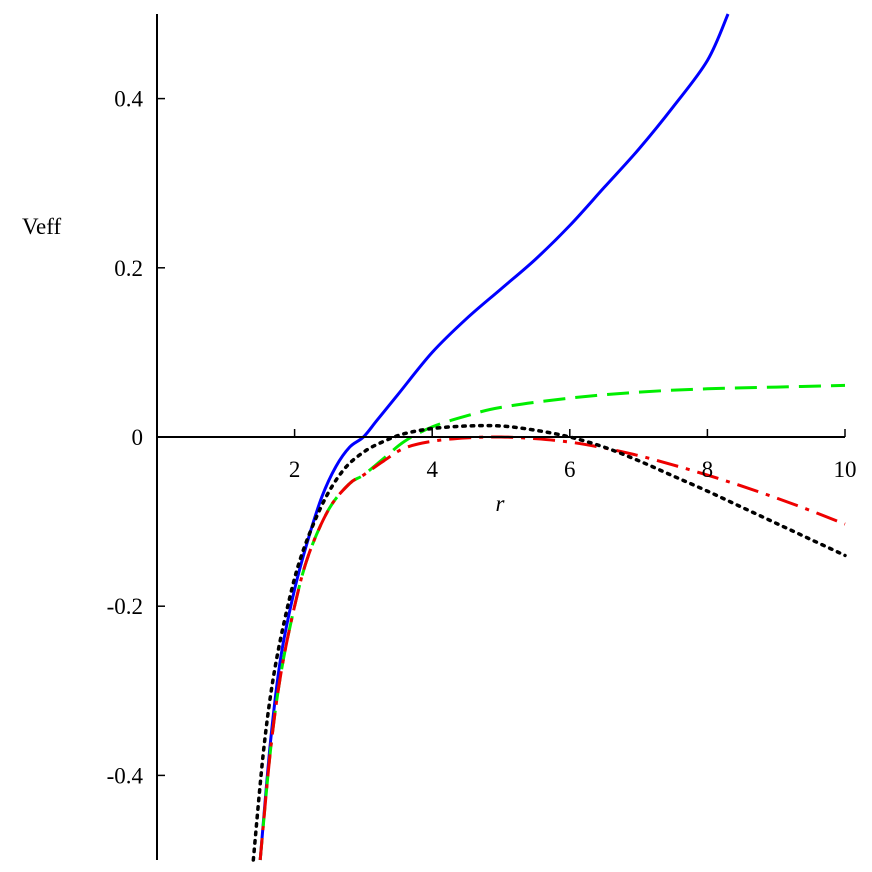 The width and height of the screenshot is (872, 872). Describe the element at coordinates (570, 469) in the screenshot. I see `x-tick-label: 6` at that location.